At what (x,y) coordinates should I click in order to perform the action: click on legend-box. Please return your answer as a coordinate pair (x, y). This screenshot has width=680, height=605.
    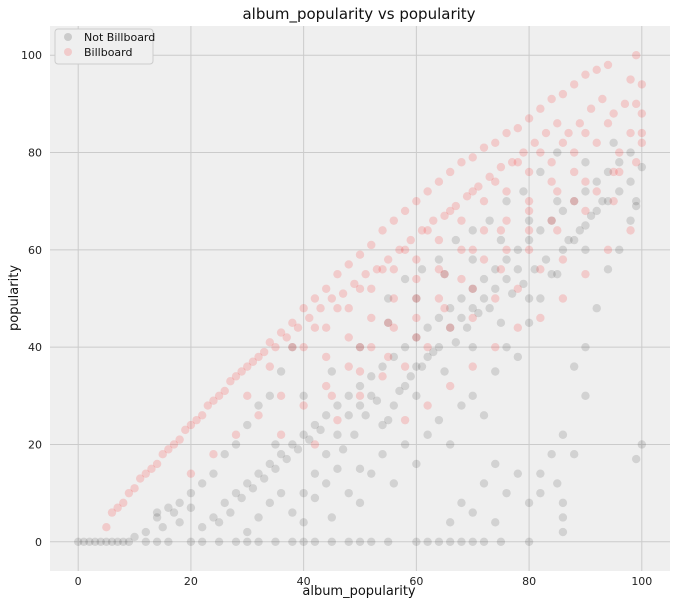
    Looking at the image, I should click on (104, 46).